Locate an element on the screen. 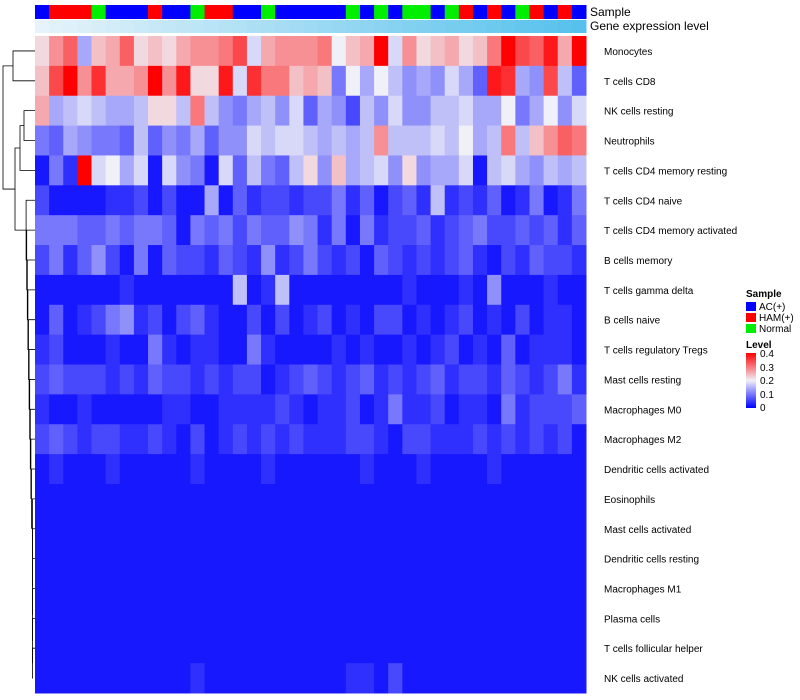 This screenshot has height=700, width=800. legend-swatch-normal is located at coordinates (751, 328).